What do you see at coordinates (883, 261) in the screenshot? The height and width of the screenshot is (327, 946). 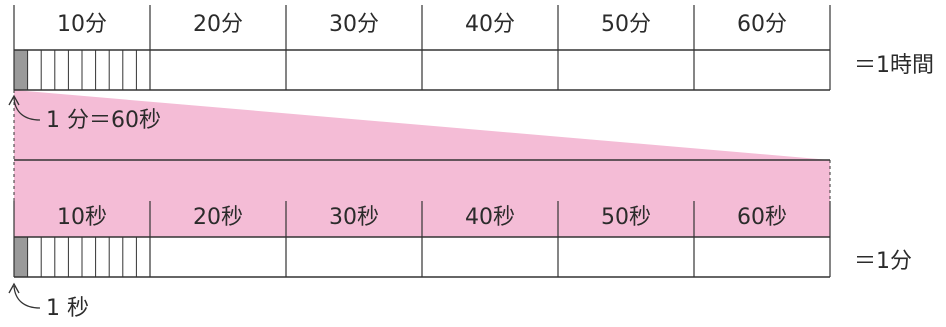 I see `minute-equals-label: ＝1分` at bounding box center [883, 261].